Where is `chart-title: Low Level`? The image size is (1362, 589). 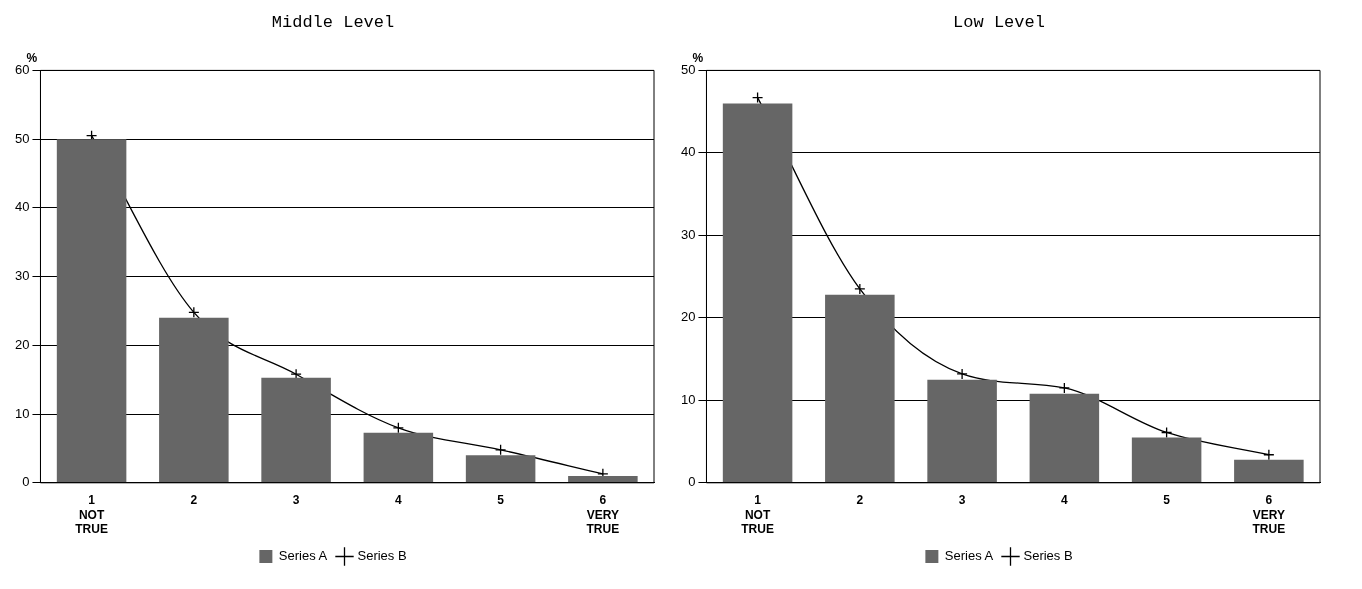
chart-title: Low Level is located at coordinates (999, 22).